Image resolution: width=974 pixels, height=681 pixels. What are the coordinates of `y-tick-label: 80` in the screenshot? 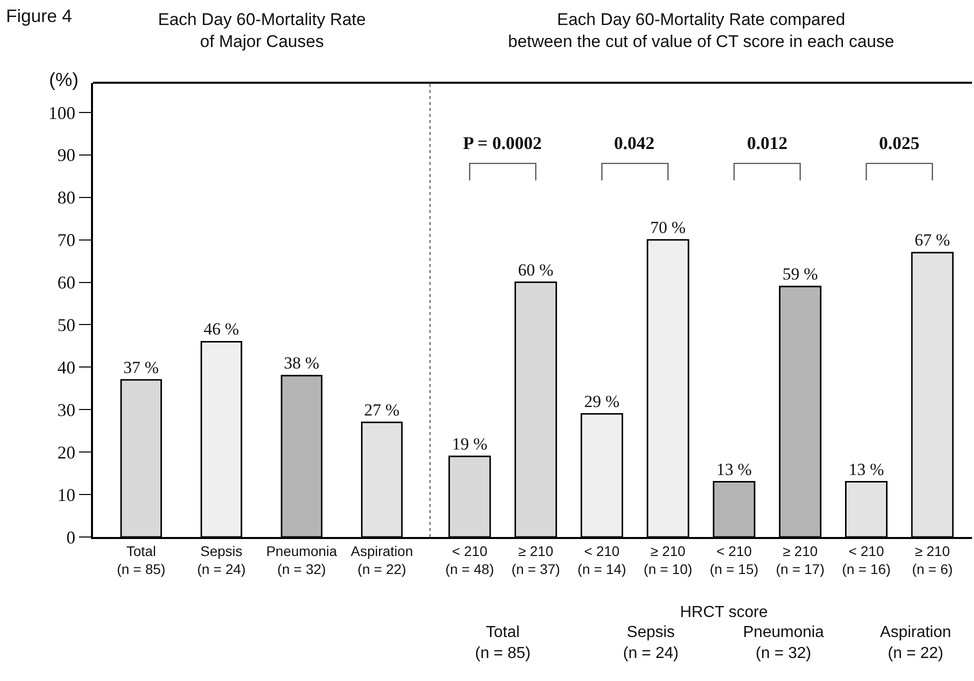 It's located at (66, 198).